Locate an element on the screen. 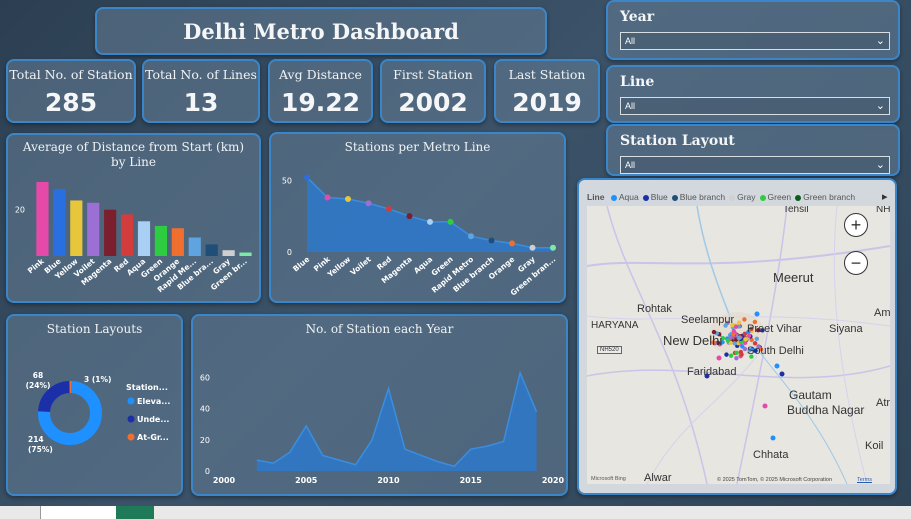 The image size is (911, 519). x-tick-label: Voilet is located at coordinates (360, 265).